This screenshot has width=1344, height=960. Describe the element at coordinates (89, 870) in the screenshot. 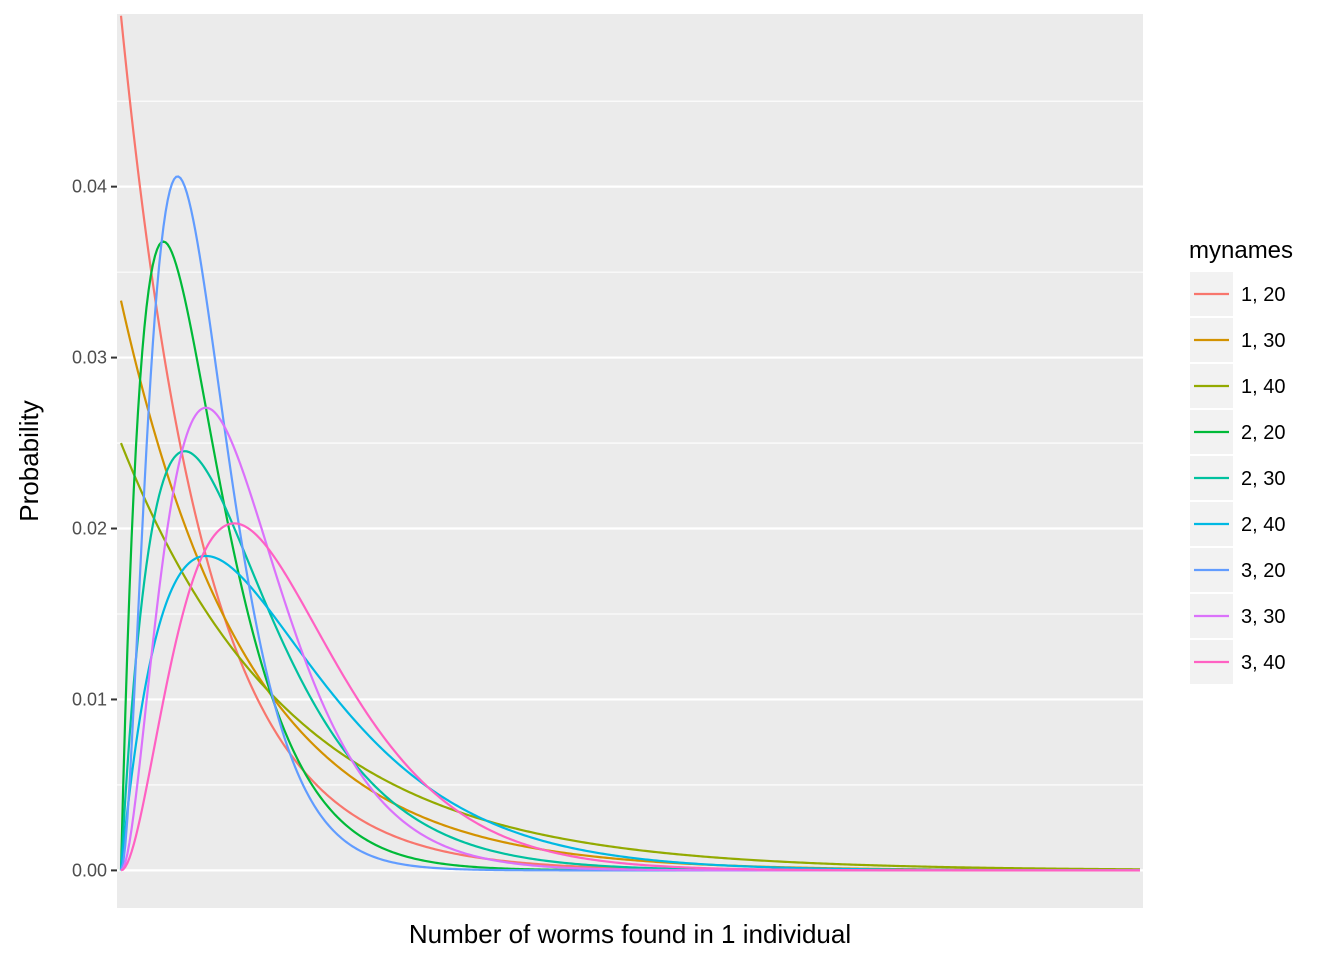

I see `y-tick-label: 0.00` at that location.